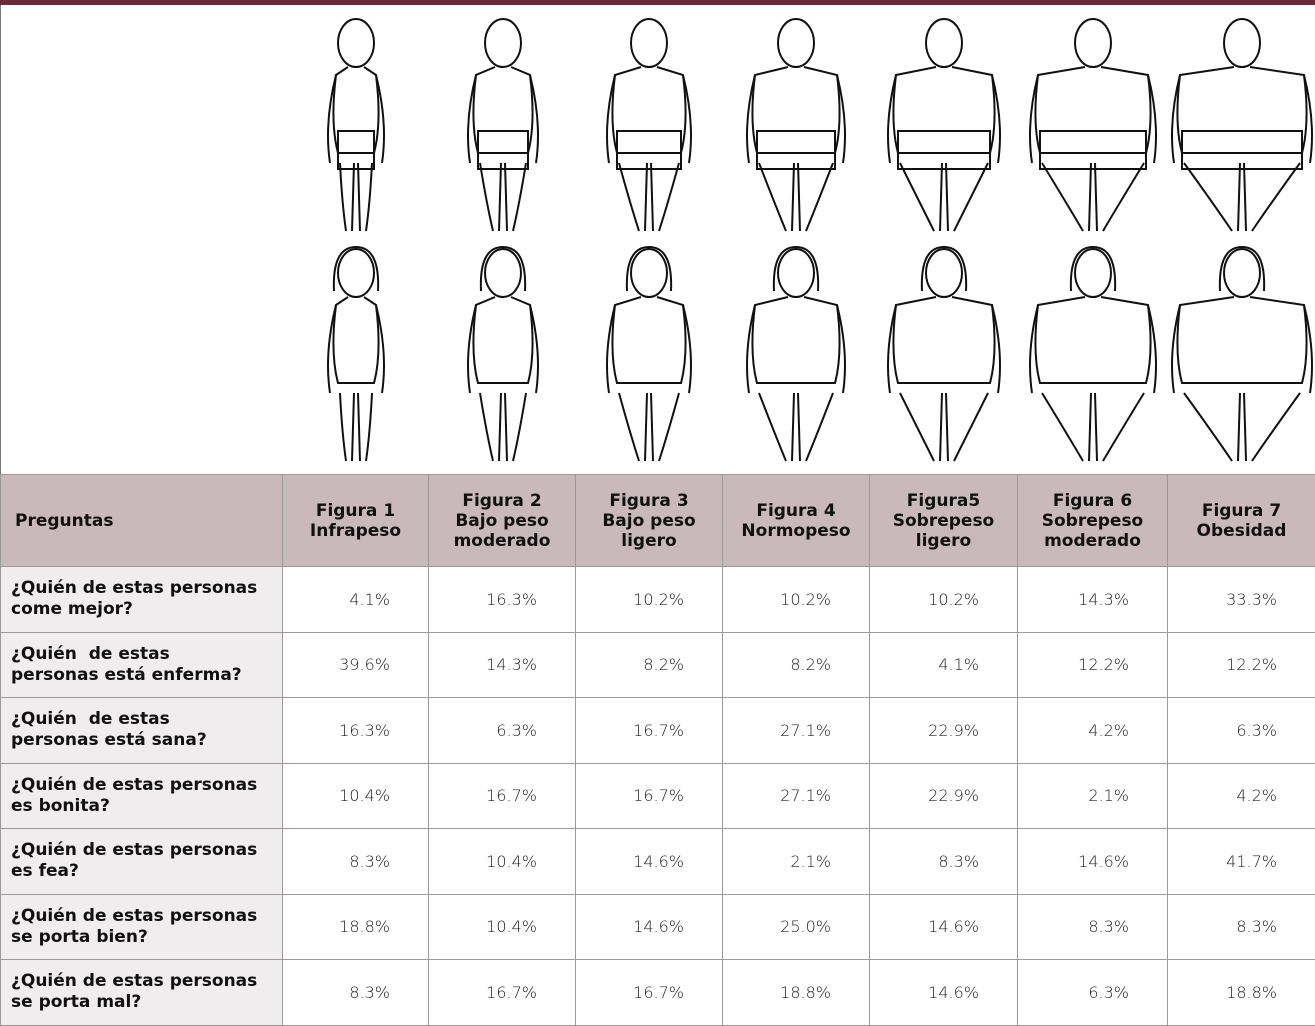 This screenshot has width=1315, height=1026. What do you see at coordinates (1241, 862) in the screenshot?
I see `value-cell: 41.7%` at bounding box center [1241, 862].